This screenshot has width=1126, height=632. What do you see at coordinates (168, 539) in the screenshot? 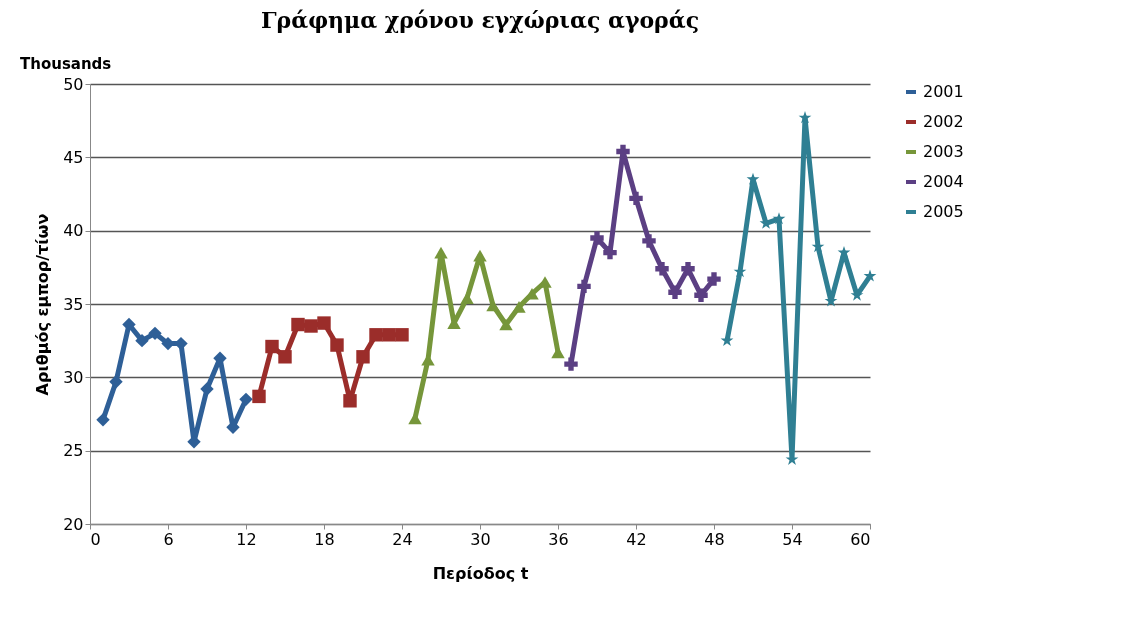
I see `x-tick-label: 6` at bounding box center [168, 539].